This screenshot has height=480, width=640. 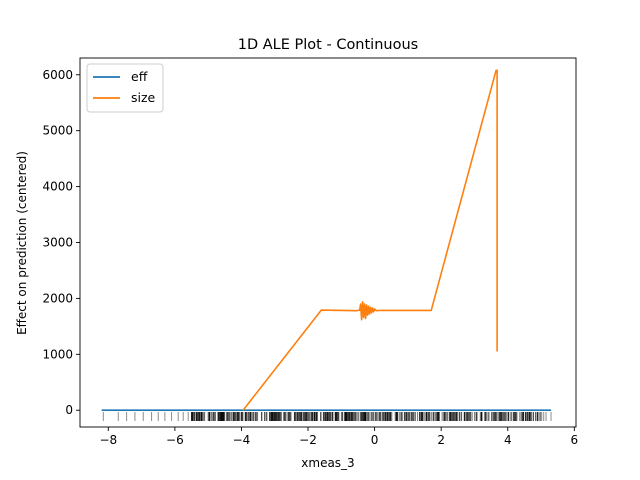 What do you see at coordinates (57, 131) in the screenshot?
I see `y-tick-label: 5000` at bounding box center [57, 131].